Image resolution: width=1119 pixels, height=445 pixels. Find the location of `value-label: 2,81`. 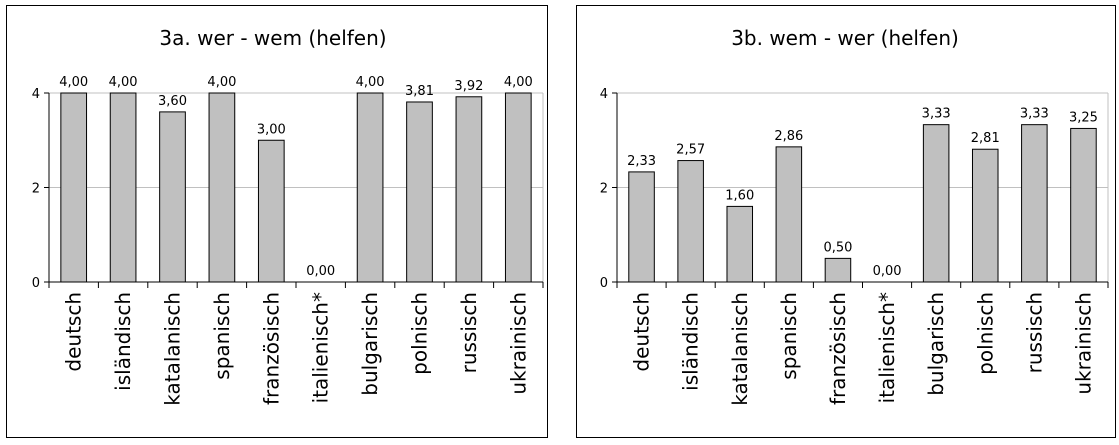

value-label: 2,81 is located at coordinates (985, 138).